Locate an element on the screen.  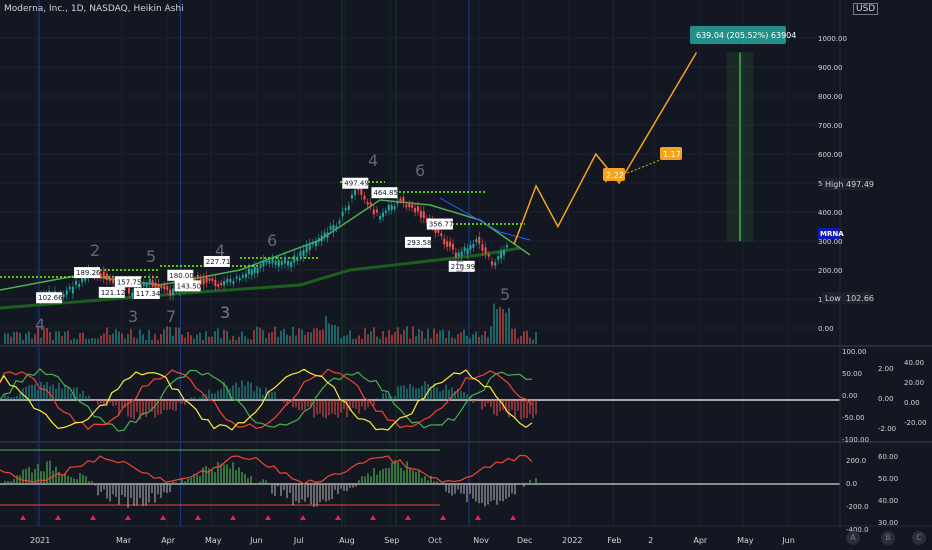
log-scale-button: B is located at coordinates (888, 538).